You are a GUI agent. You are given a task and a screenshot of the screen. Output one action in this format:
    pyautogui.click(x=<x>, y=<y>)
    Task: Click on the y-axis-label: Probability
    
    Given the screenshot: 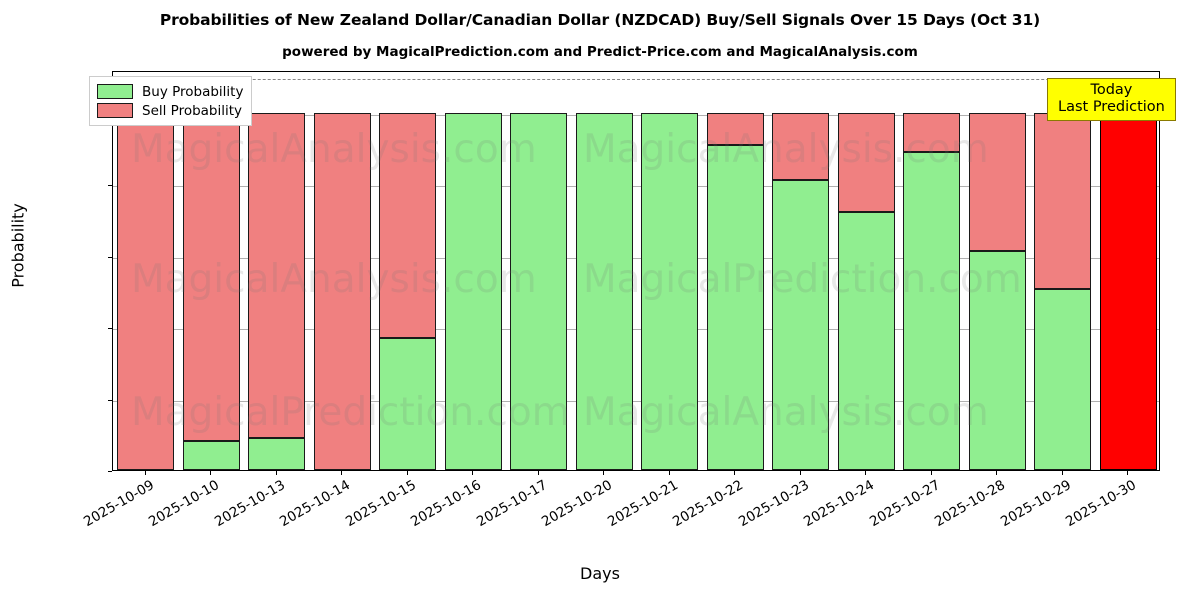 What is the action you would take?
    pyautogui.click(x=18, y=245)
    